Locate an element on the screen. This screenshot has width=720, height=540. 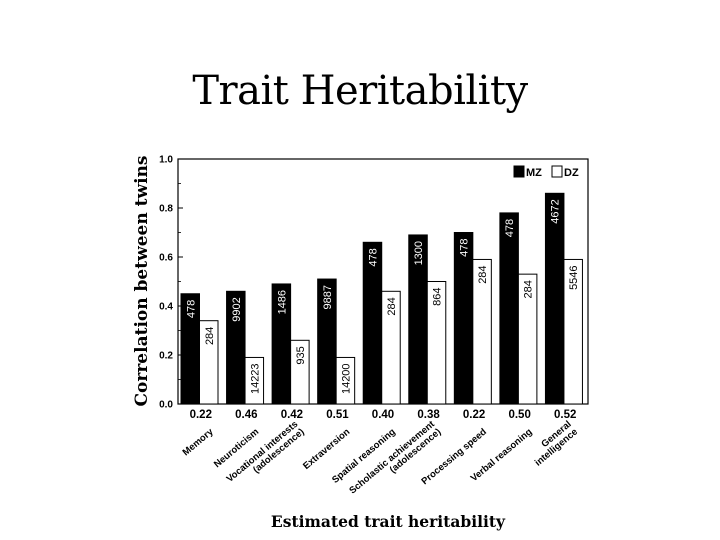
y-tick-label: 1.0 is located at coordinates (166, 160).